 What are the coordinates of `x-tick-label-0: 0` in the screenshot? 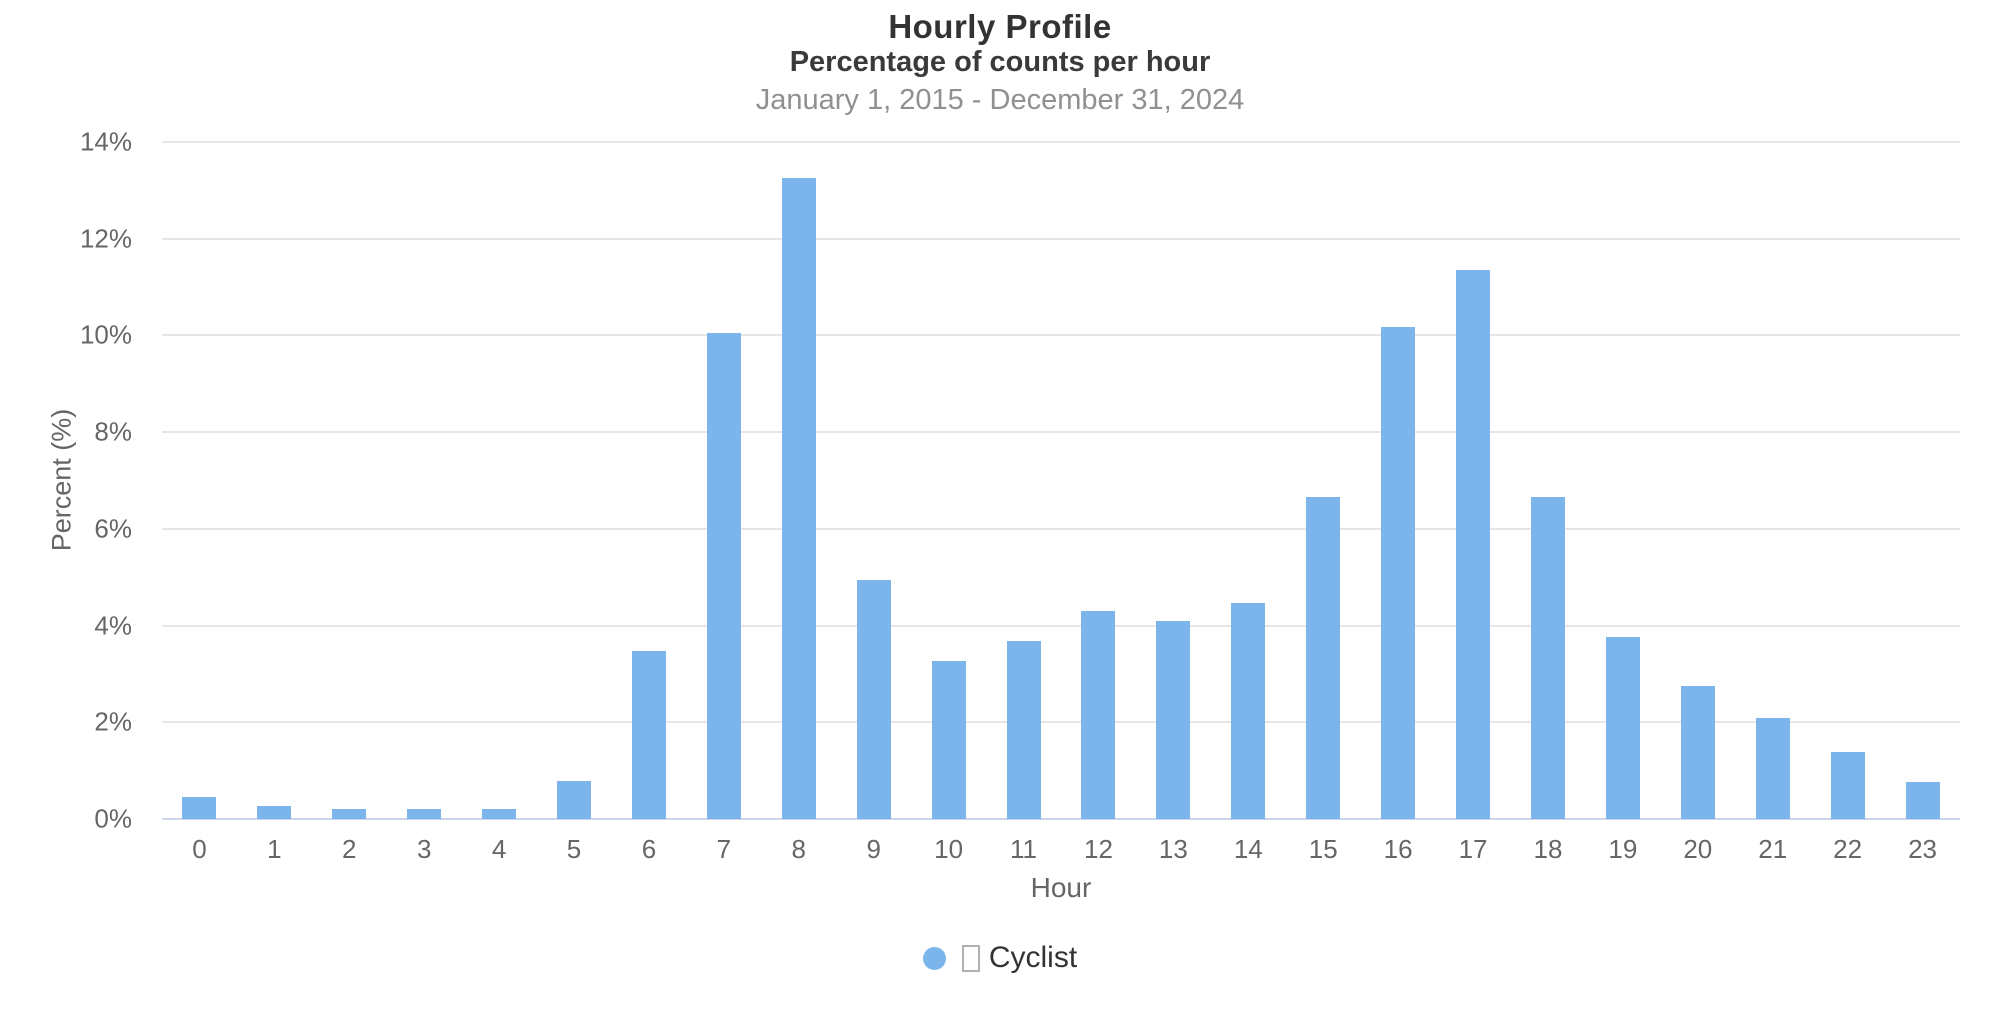 It's located at (199, 849).